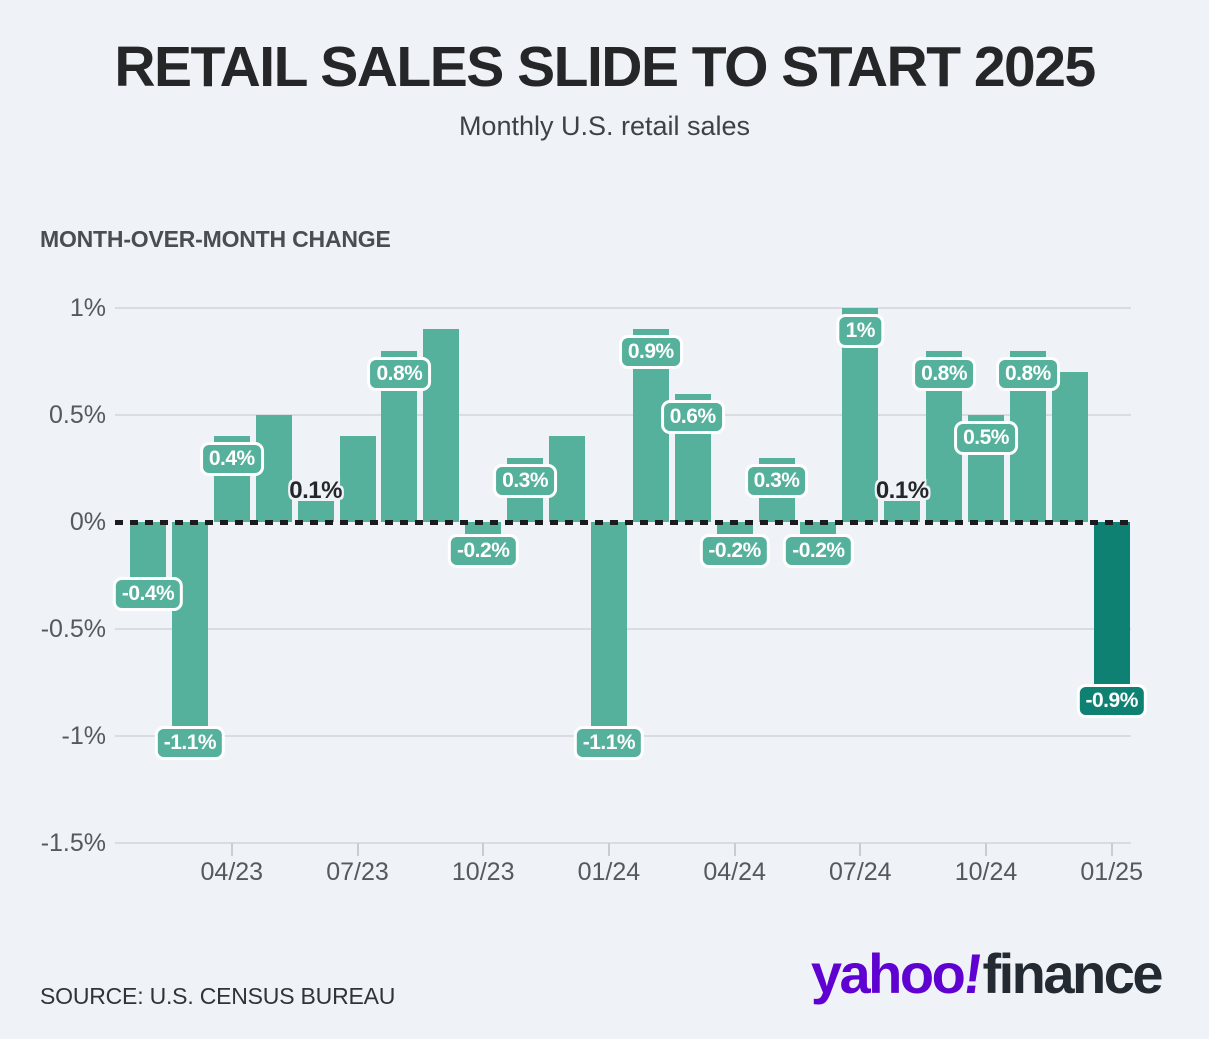 The image size is (1209, 1039). I want to click on yahoo-finance-logo: yahoo!finance, so click(987, 973).